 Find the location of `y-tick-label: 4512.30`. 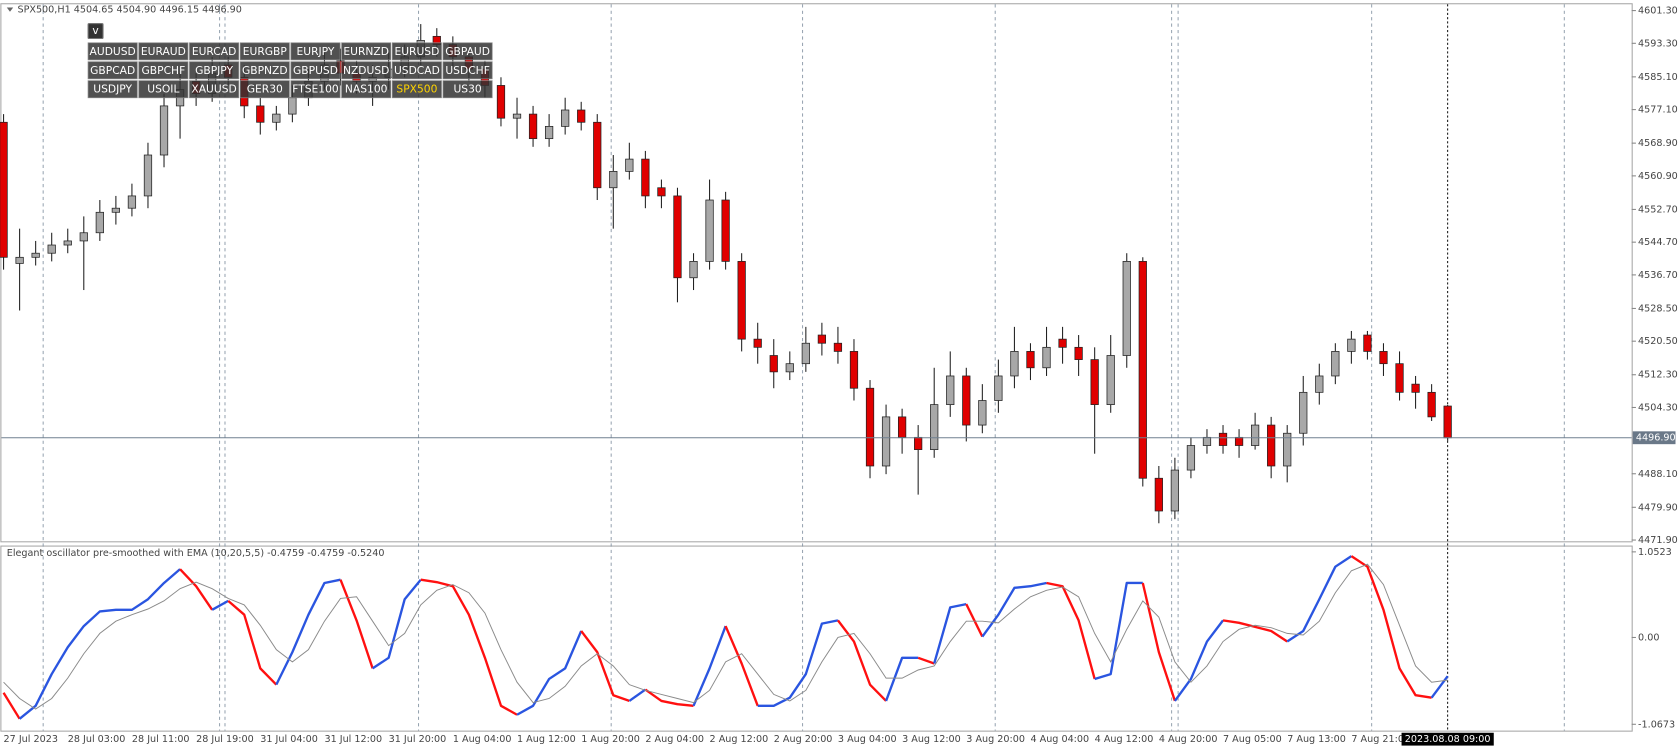

y-tick-label: 4512.30 is located at coordinates (1658, 375).